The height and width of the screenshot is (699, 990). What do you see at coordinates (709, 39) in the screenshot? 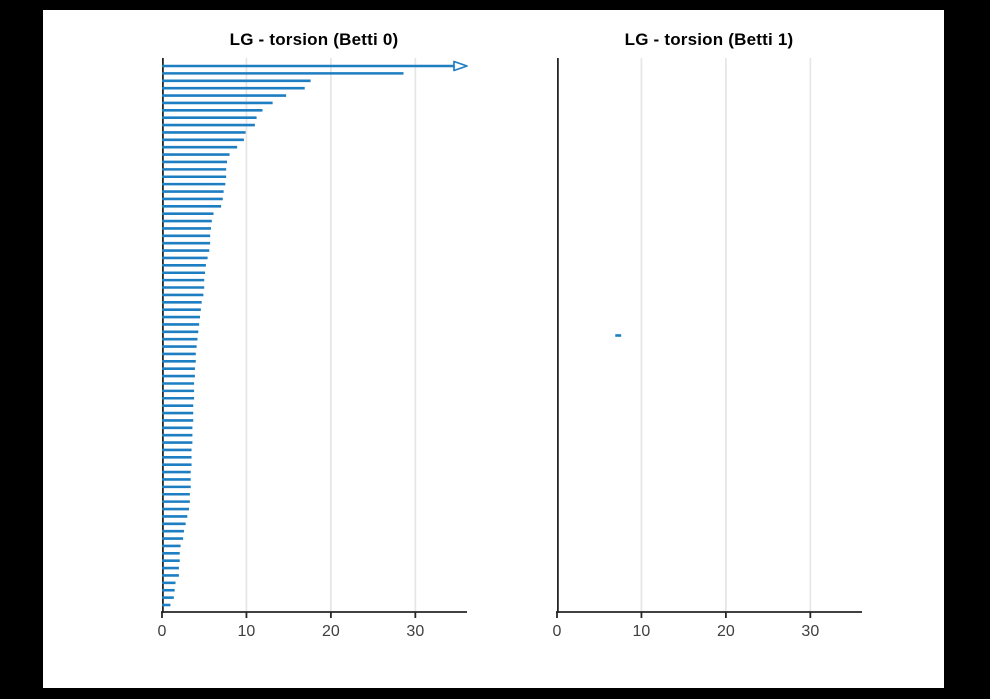
I see `betti1-title: LG - torsion (Betti 1)` at bounding box center [709, 39].